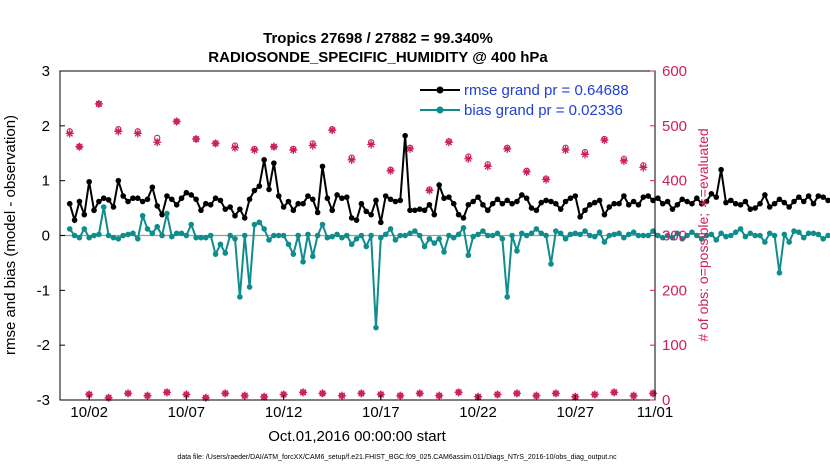 The width and height of the screenshot is (830, 470). Describe the element at coordinates (674, 236) in the screenshot. I see `y2-tick-label: 300` at that location.